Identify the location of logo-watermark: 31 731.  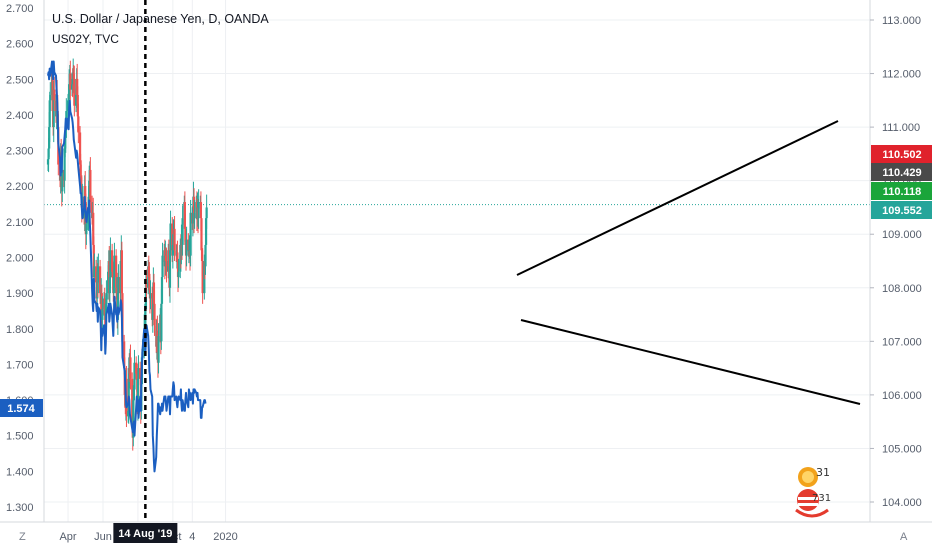
(813, 492).